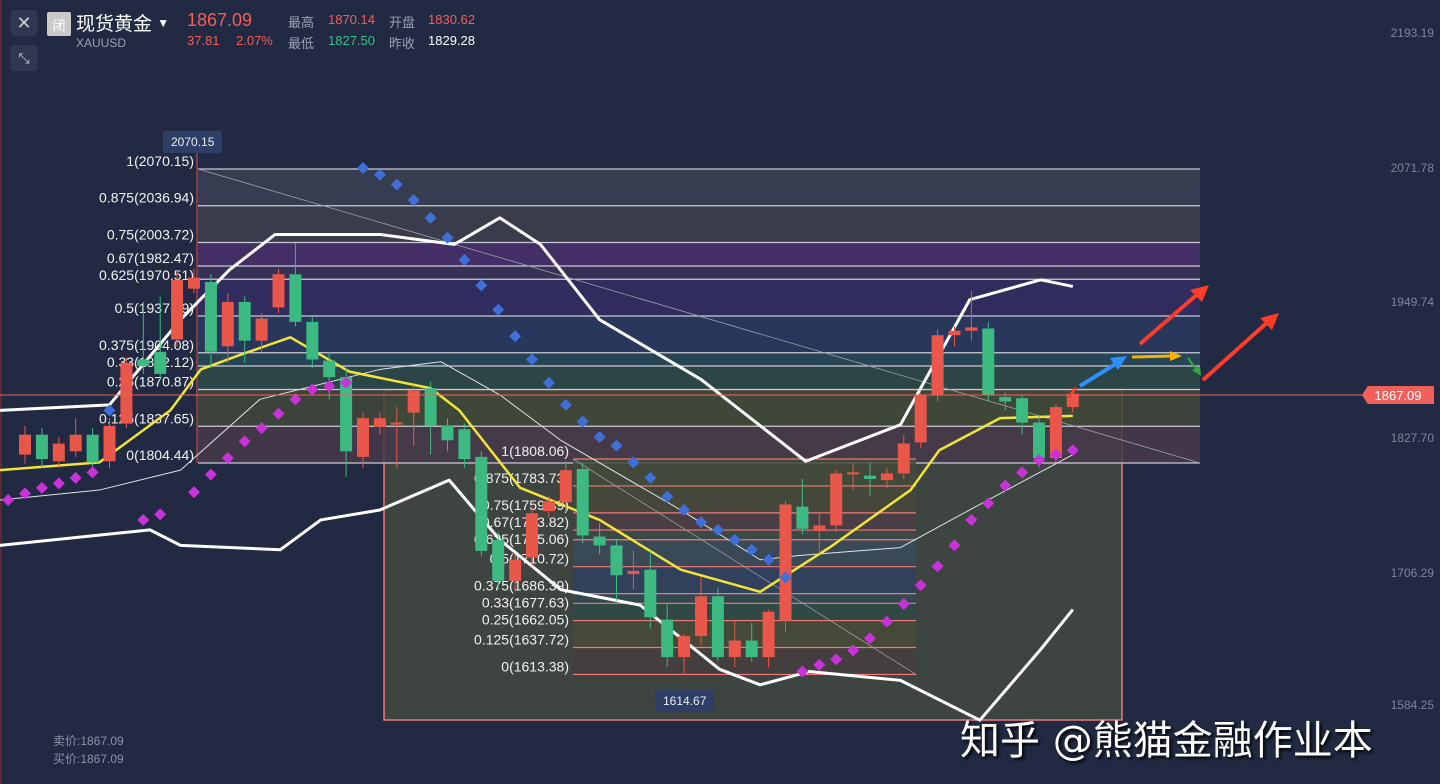 This screenshot has width=1440, height=784. What do you see at coordinates (521, 478) in the screenshot?
I see `fib-level-label: 0.875(1783.73)` at bounding box center [521, 478].